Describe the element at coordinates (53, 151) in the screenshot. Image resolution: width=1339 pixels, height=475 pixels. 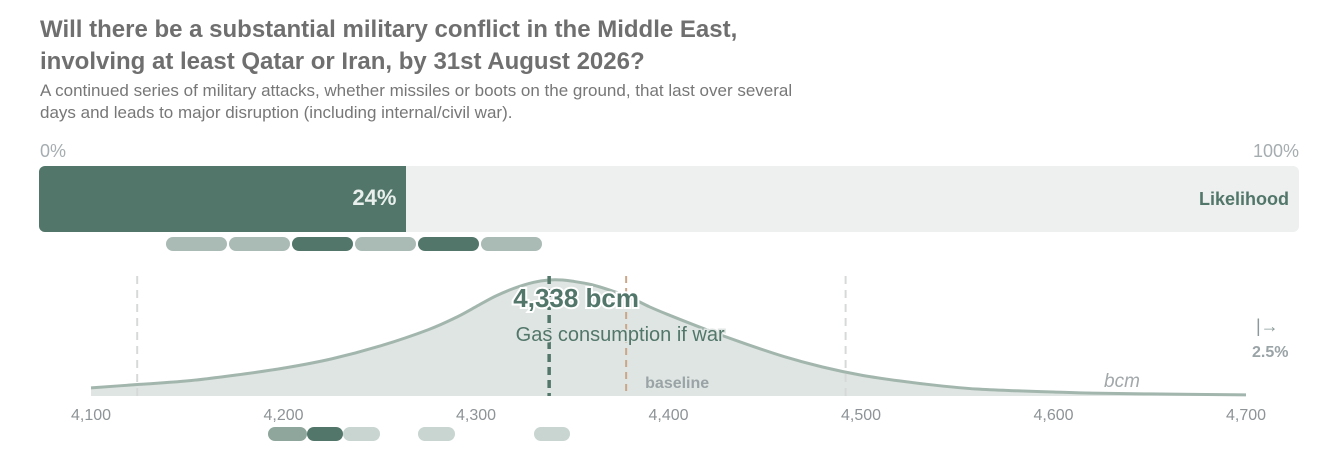
I see `likelihood-min-label: 0%` at that location.